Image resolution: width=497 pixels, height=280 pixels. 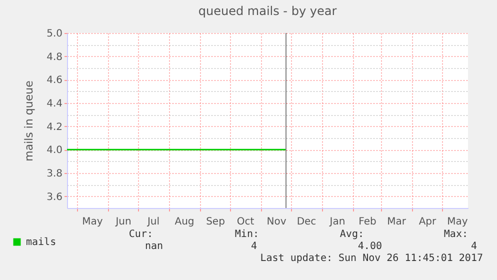 I want to click on x-tick-label: Sep, so click(x=215, y=222).